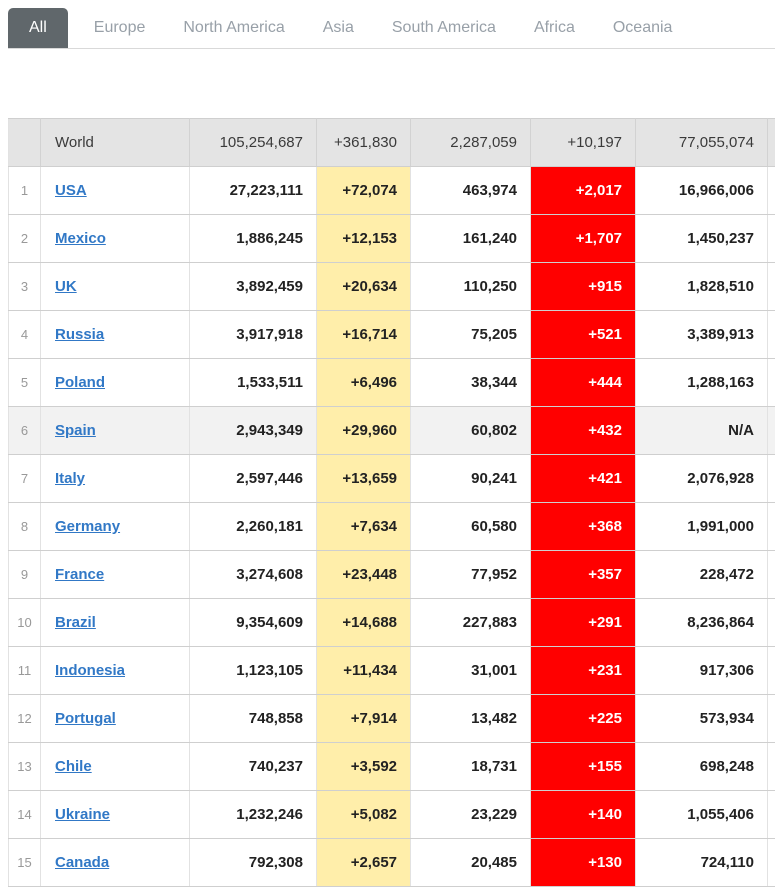  What do you see at coordinates (642, 27) in the screenshot?
I see `tab-oceania: Oceania` at bounding box center [642, 27].